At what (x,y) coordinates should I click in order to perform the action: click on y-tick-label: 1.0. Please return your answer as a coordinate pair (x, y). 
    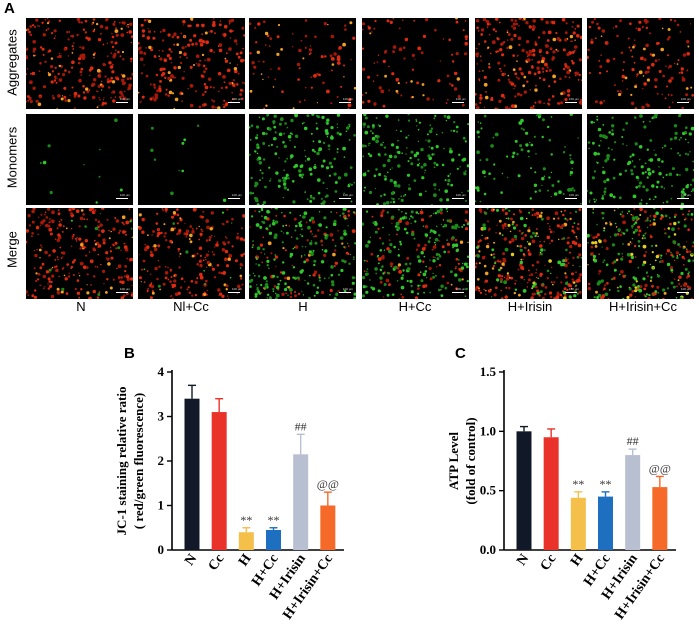
    Looking at the image, I should click on (488, 430).